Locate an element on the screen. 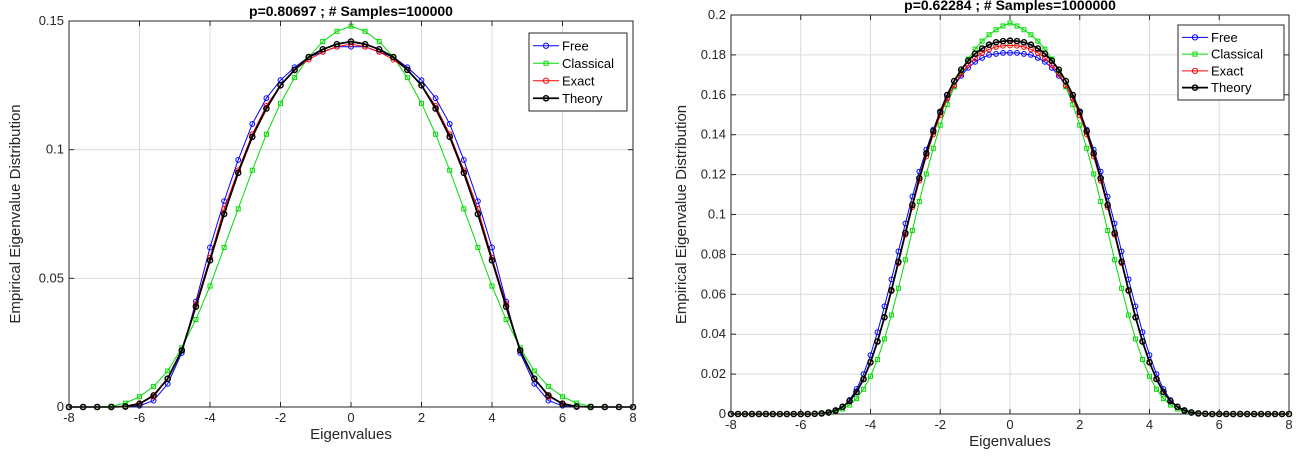  y-tick-label: 0.16 is located at coordinates (713, 94).